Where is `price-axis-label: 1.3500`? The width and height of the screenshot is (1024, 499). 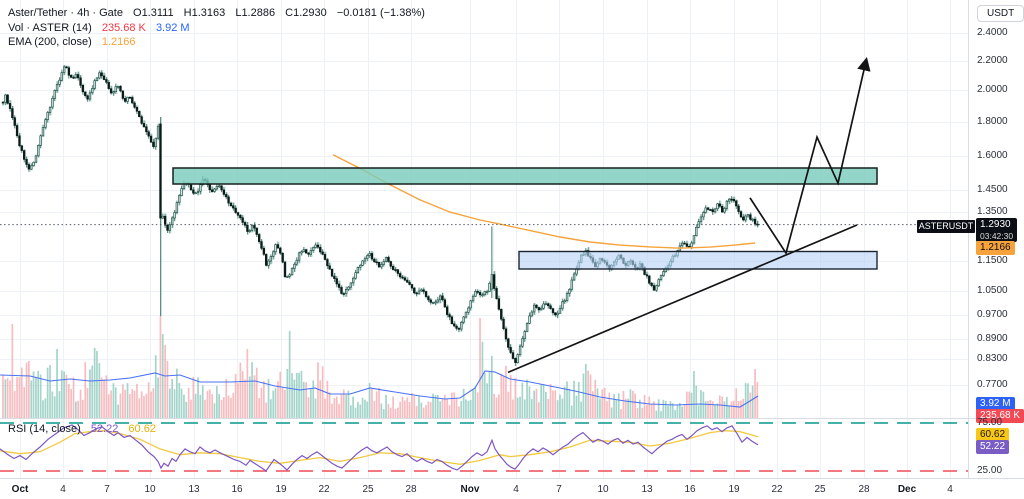 price-axis-label: 1.3500 is located at coordinates (992, 211).